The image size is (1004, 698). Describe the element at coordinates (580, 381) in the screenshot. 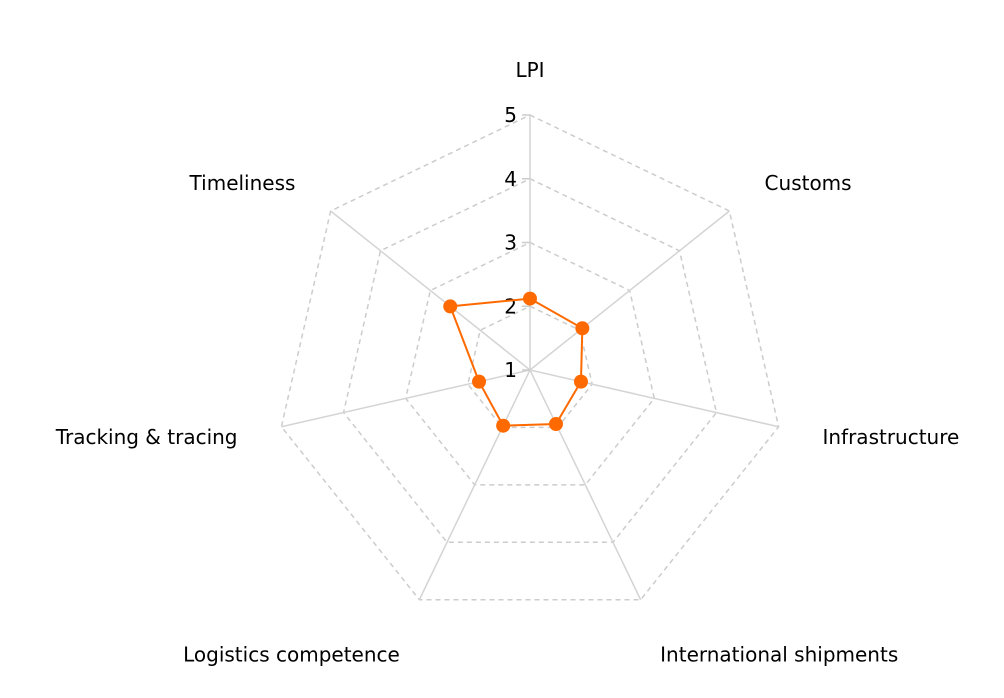

I see `data-point-infrastructure` at that location.